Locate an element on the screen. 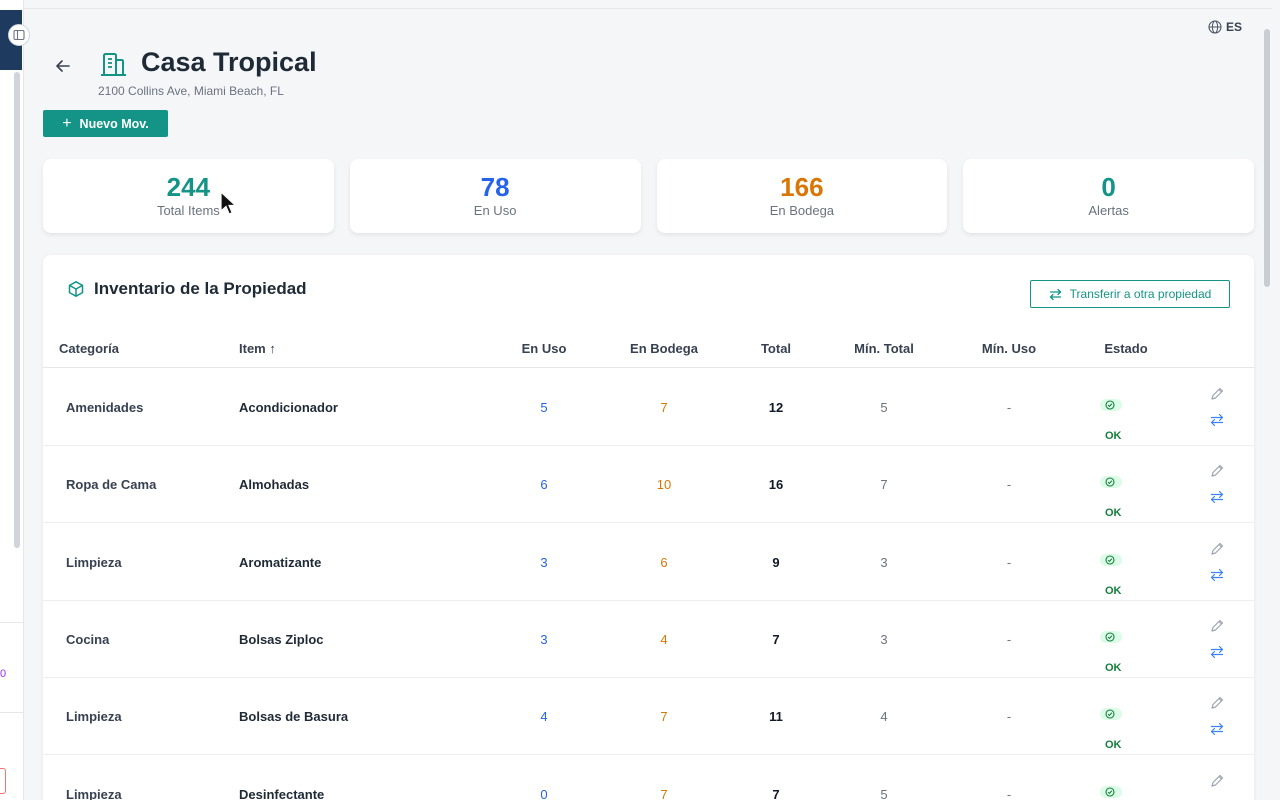 The height and width of the screenshot is (800, 1280). col-min-total: Mín. Total is located at coordinates (884, 348).